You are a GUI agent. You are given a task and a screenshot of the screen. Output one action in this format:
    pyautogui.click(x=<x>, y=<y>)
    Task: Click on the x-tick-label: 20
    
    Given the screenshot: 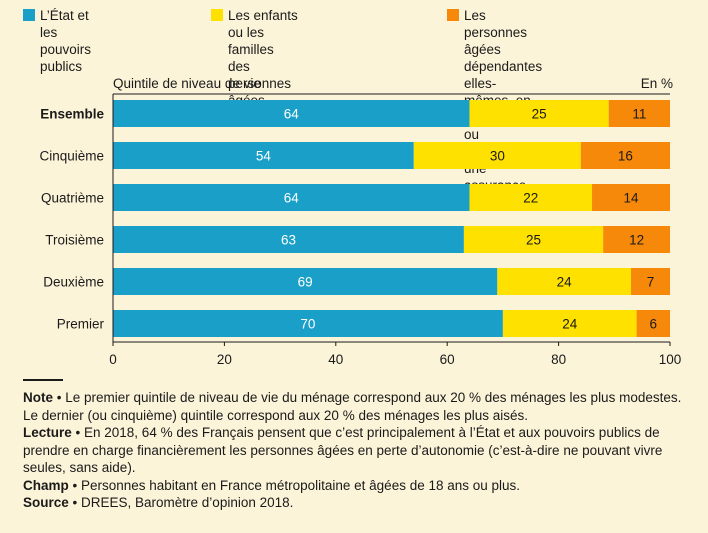 What is the action you would take?
    pyautogui.click(x=224, y=359)
    